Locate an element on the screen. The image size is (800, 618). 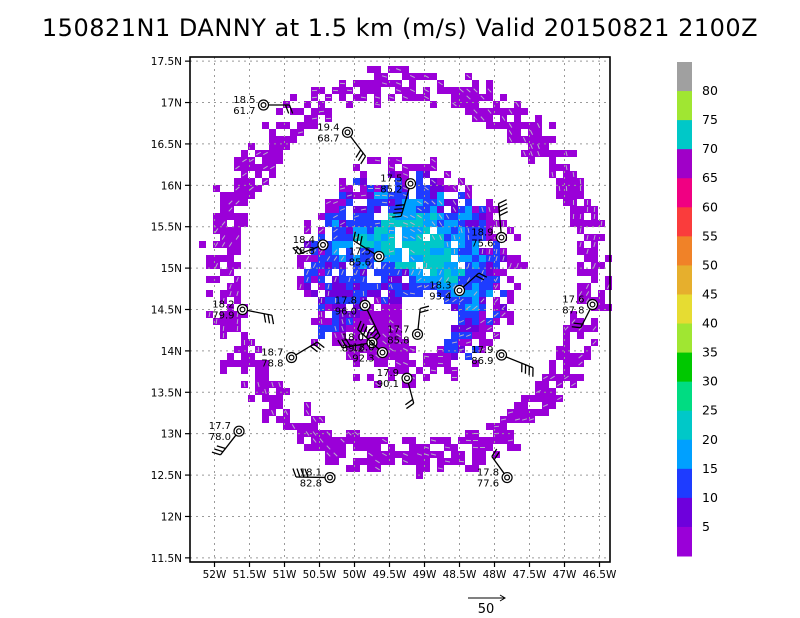
dropsonde: 18.182.8 is located at coordinates (314, 479).